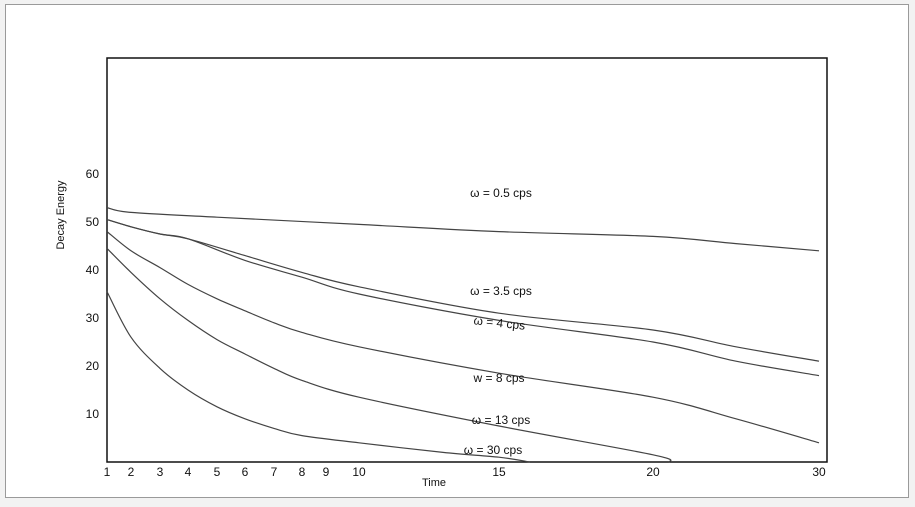 Image resolution: width=915 pixels, height=507 pixels. Describe the element at coordinates (465, 472) in the screenshot. I see `x-axis-ticks: 1 2 3 4 5 6 7 8 9 10 15 20 30` at that location.